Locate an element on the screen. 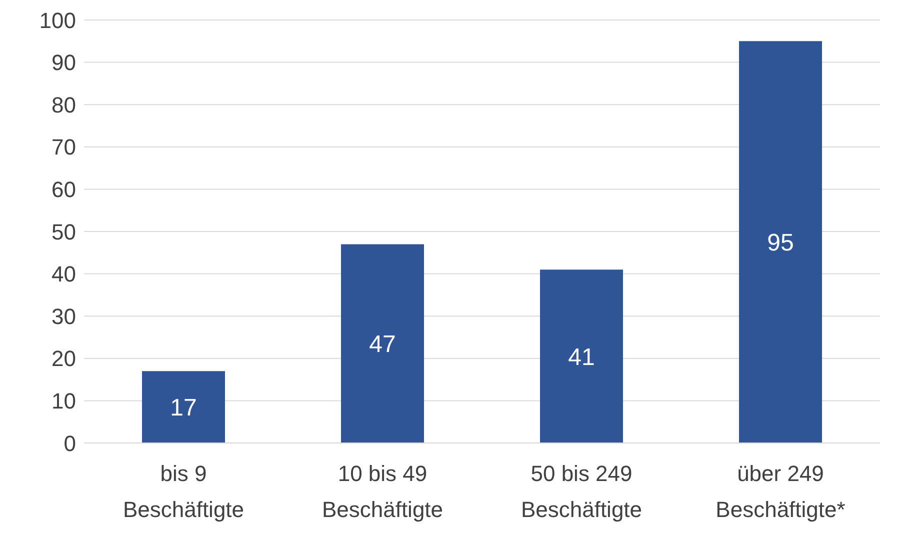  y-tick-label: 90 is located at coordinates (64, 63).